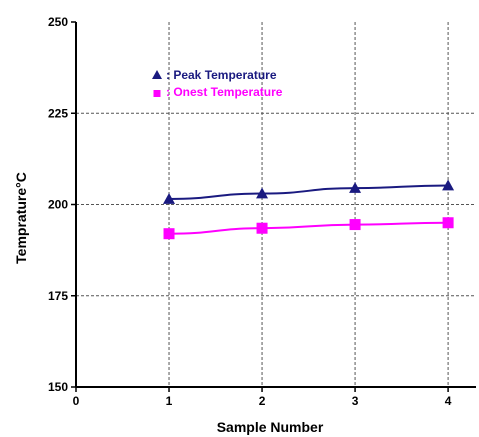 The width and height of the screenshot is (479, 437). I want to click on y-tick-label: 250, so click(58, 22).